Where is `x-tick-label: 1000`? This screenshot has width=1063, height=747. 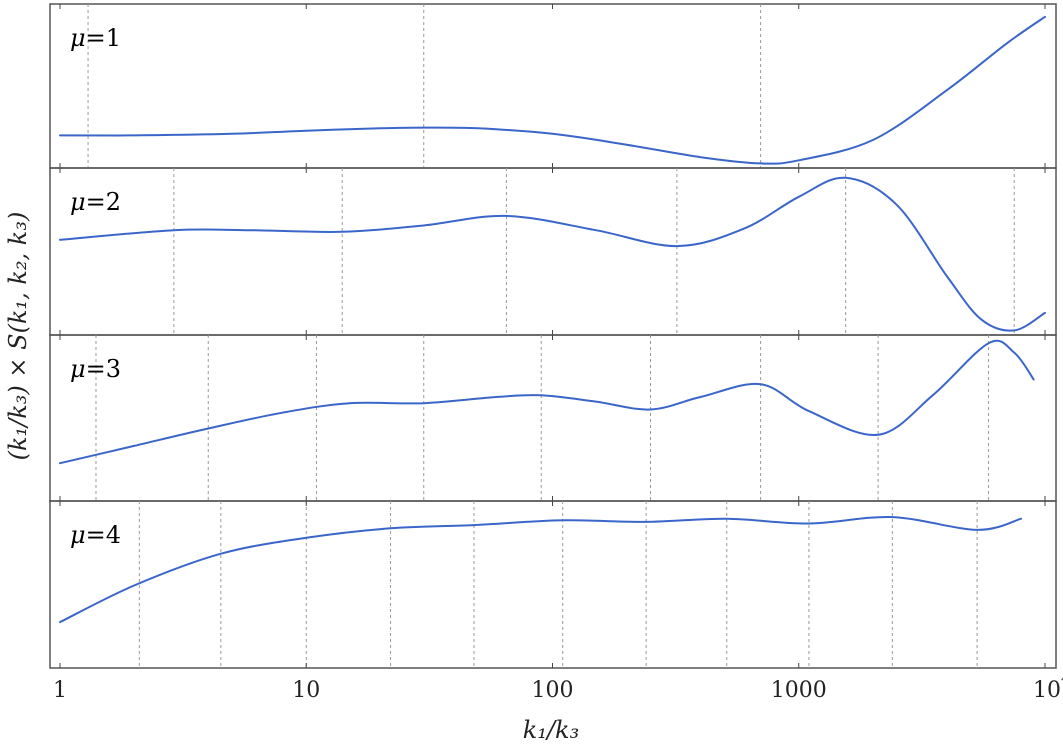
x-tick-label: 1000 is located at coordinates (799, 690).